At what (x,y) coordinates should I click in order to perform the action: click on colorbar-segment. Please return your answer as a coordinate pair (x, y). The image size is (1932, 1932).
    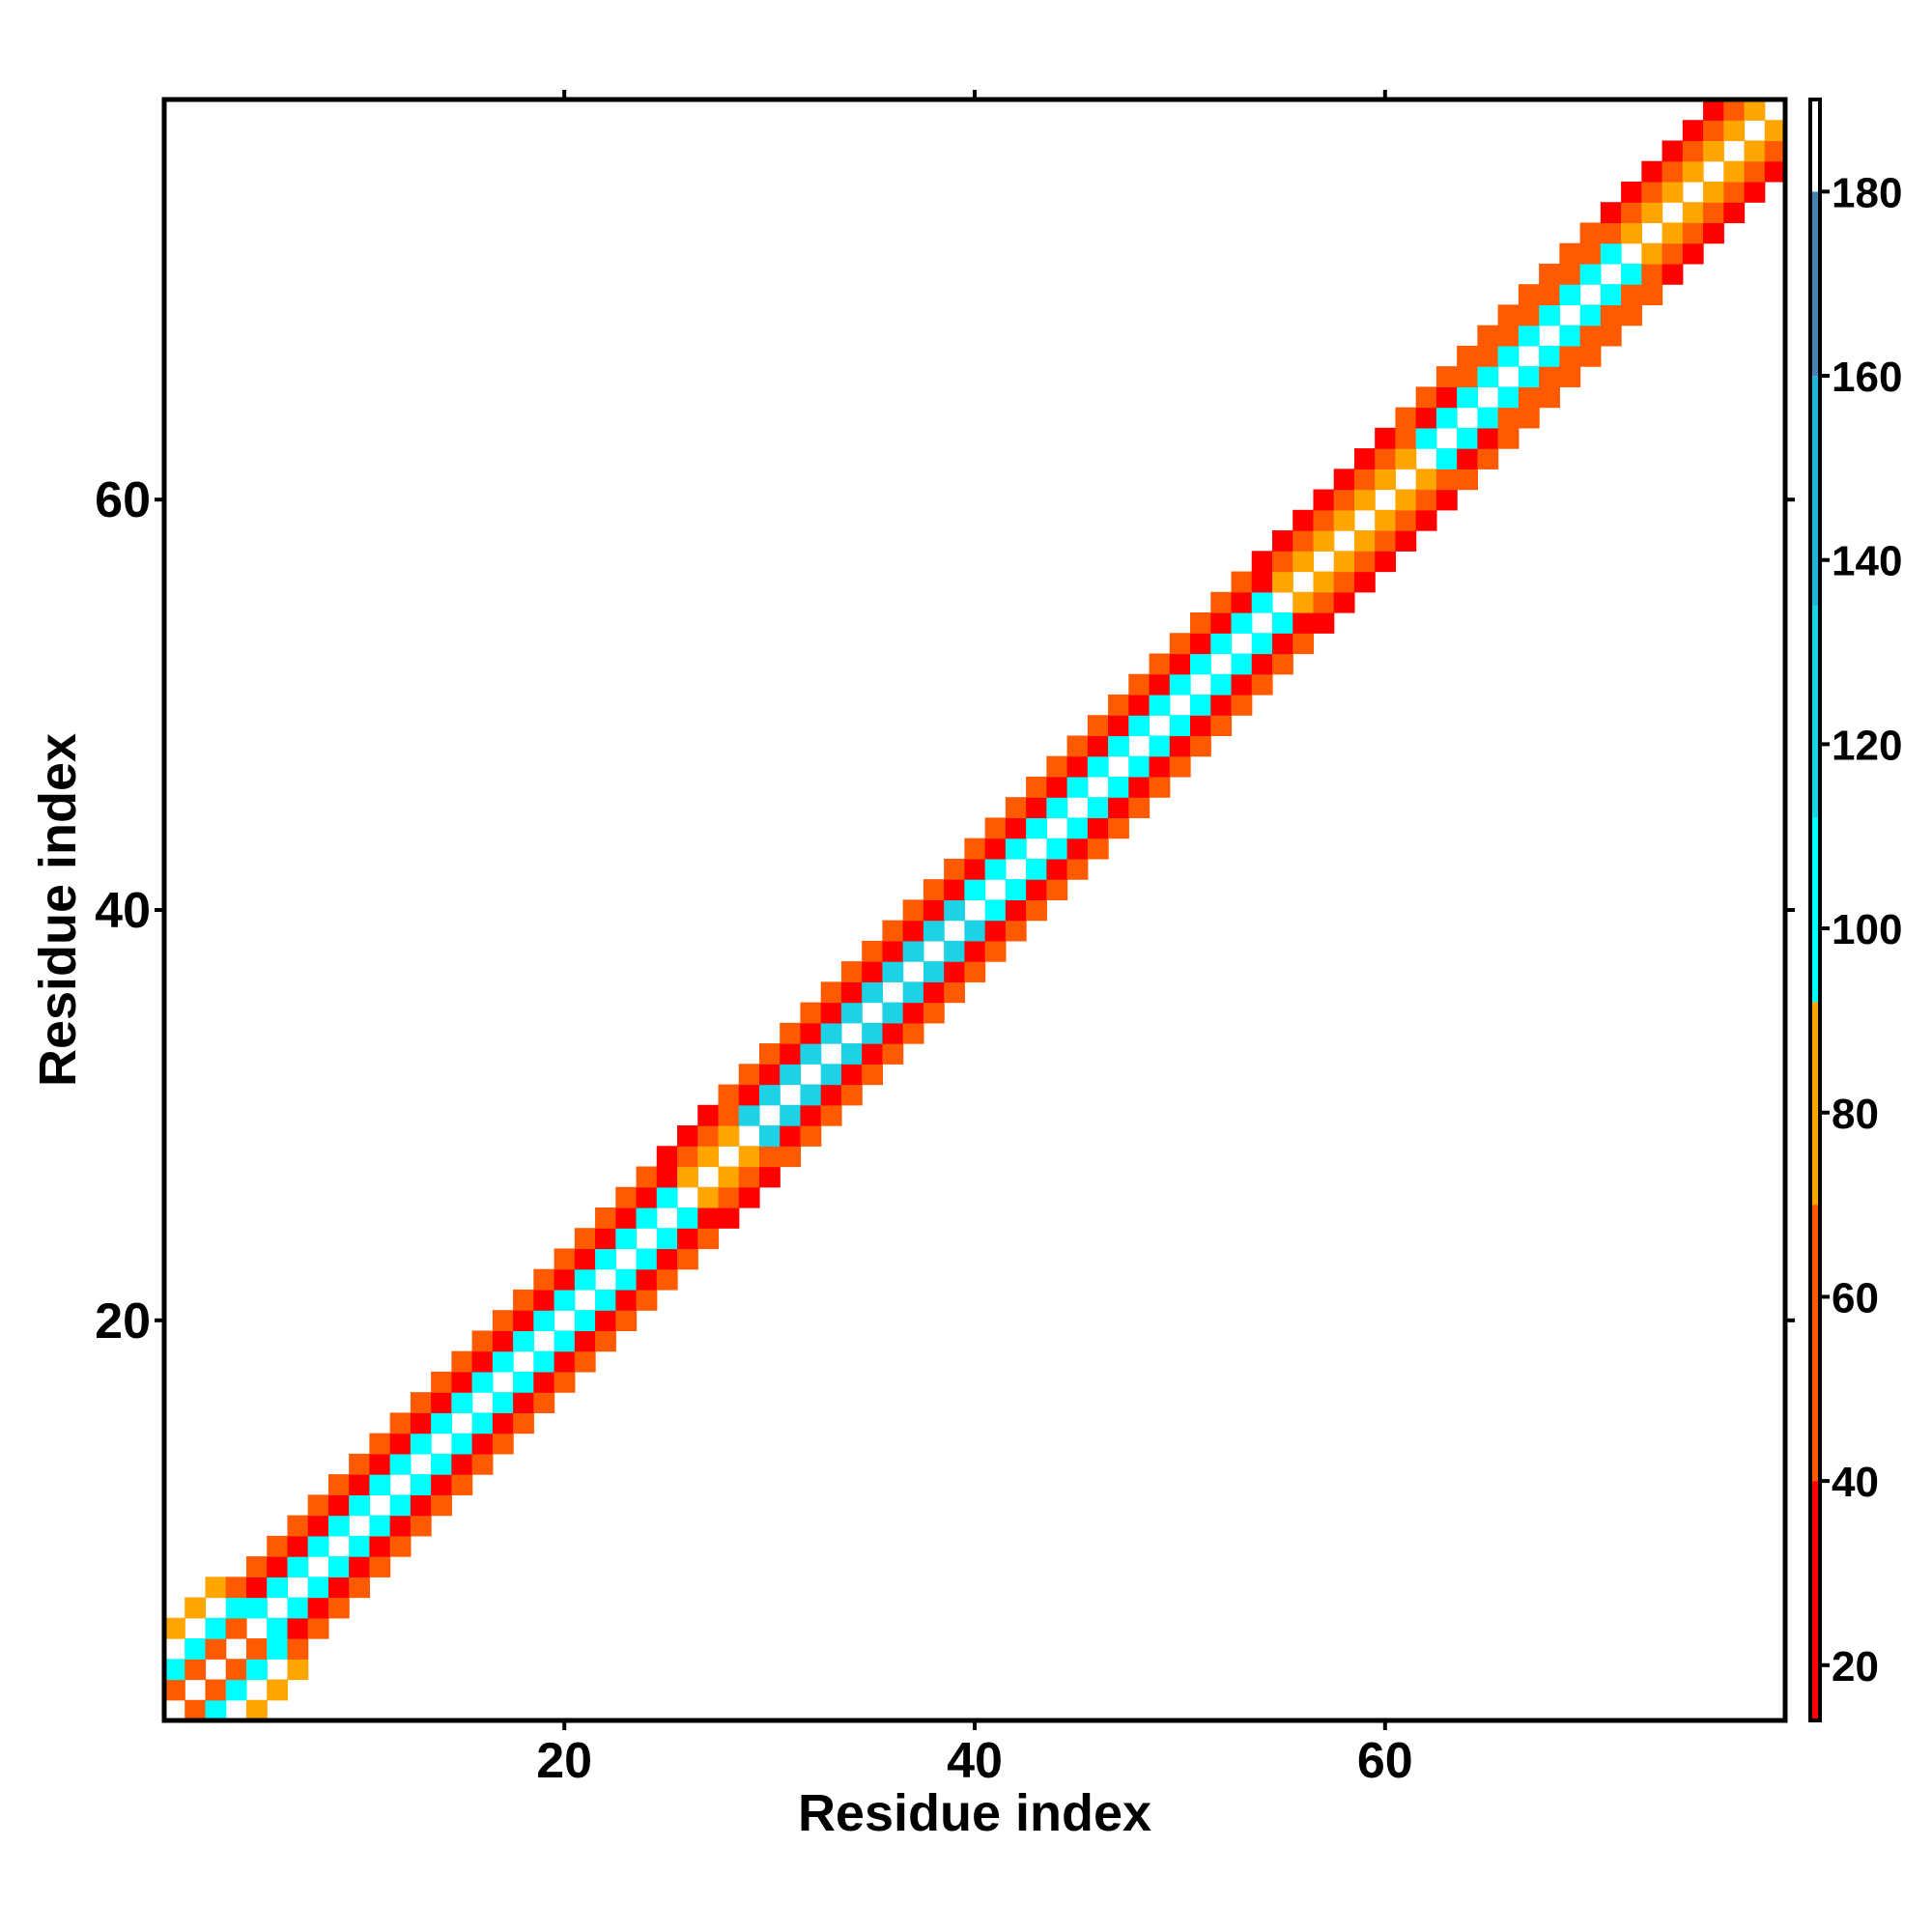
    Looking at the image, I should click on (1815, 145).